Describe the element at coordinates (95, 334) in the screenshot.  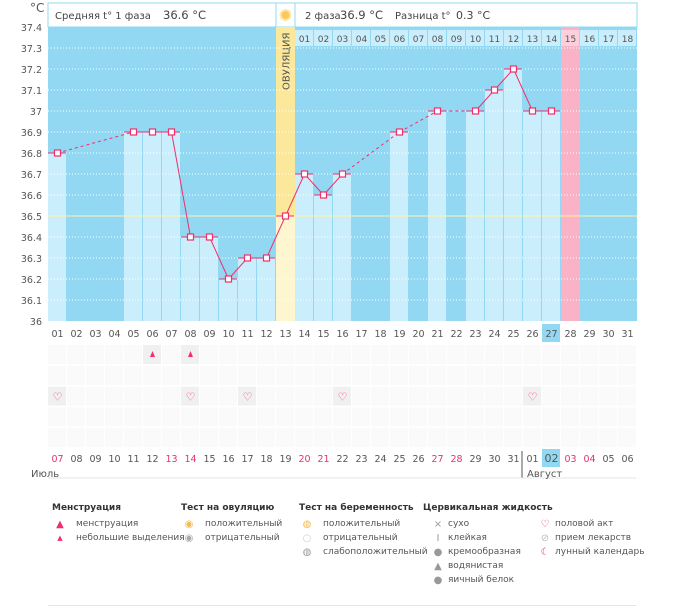
I see `cycle-day: 03` at that location.